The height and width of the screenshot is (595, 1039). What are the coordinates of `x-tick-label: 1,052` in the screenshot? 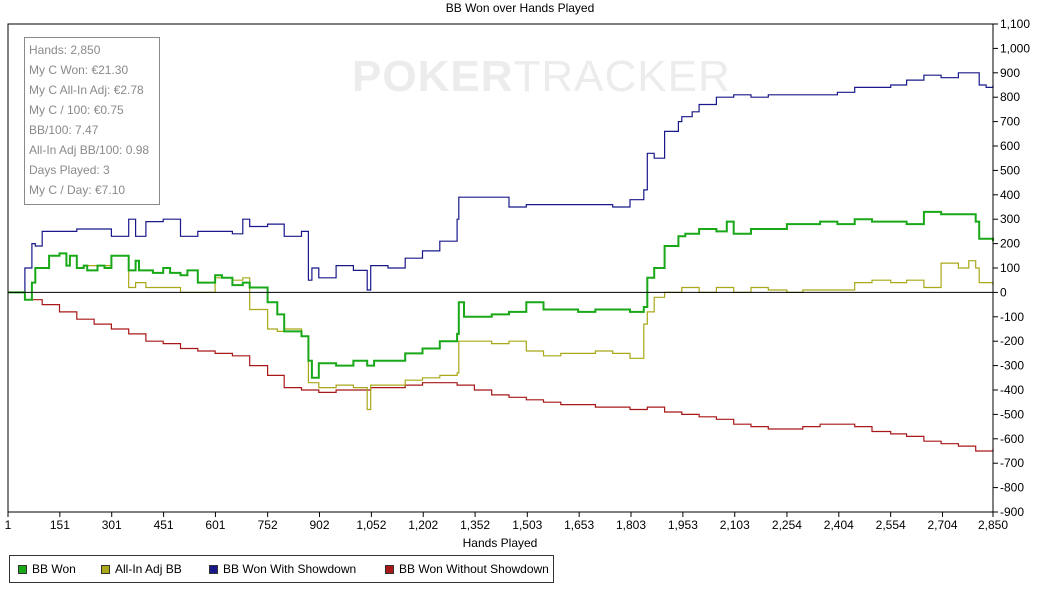 It's located at (371, 525).